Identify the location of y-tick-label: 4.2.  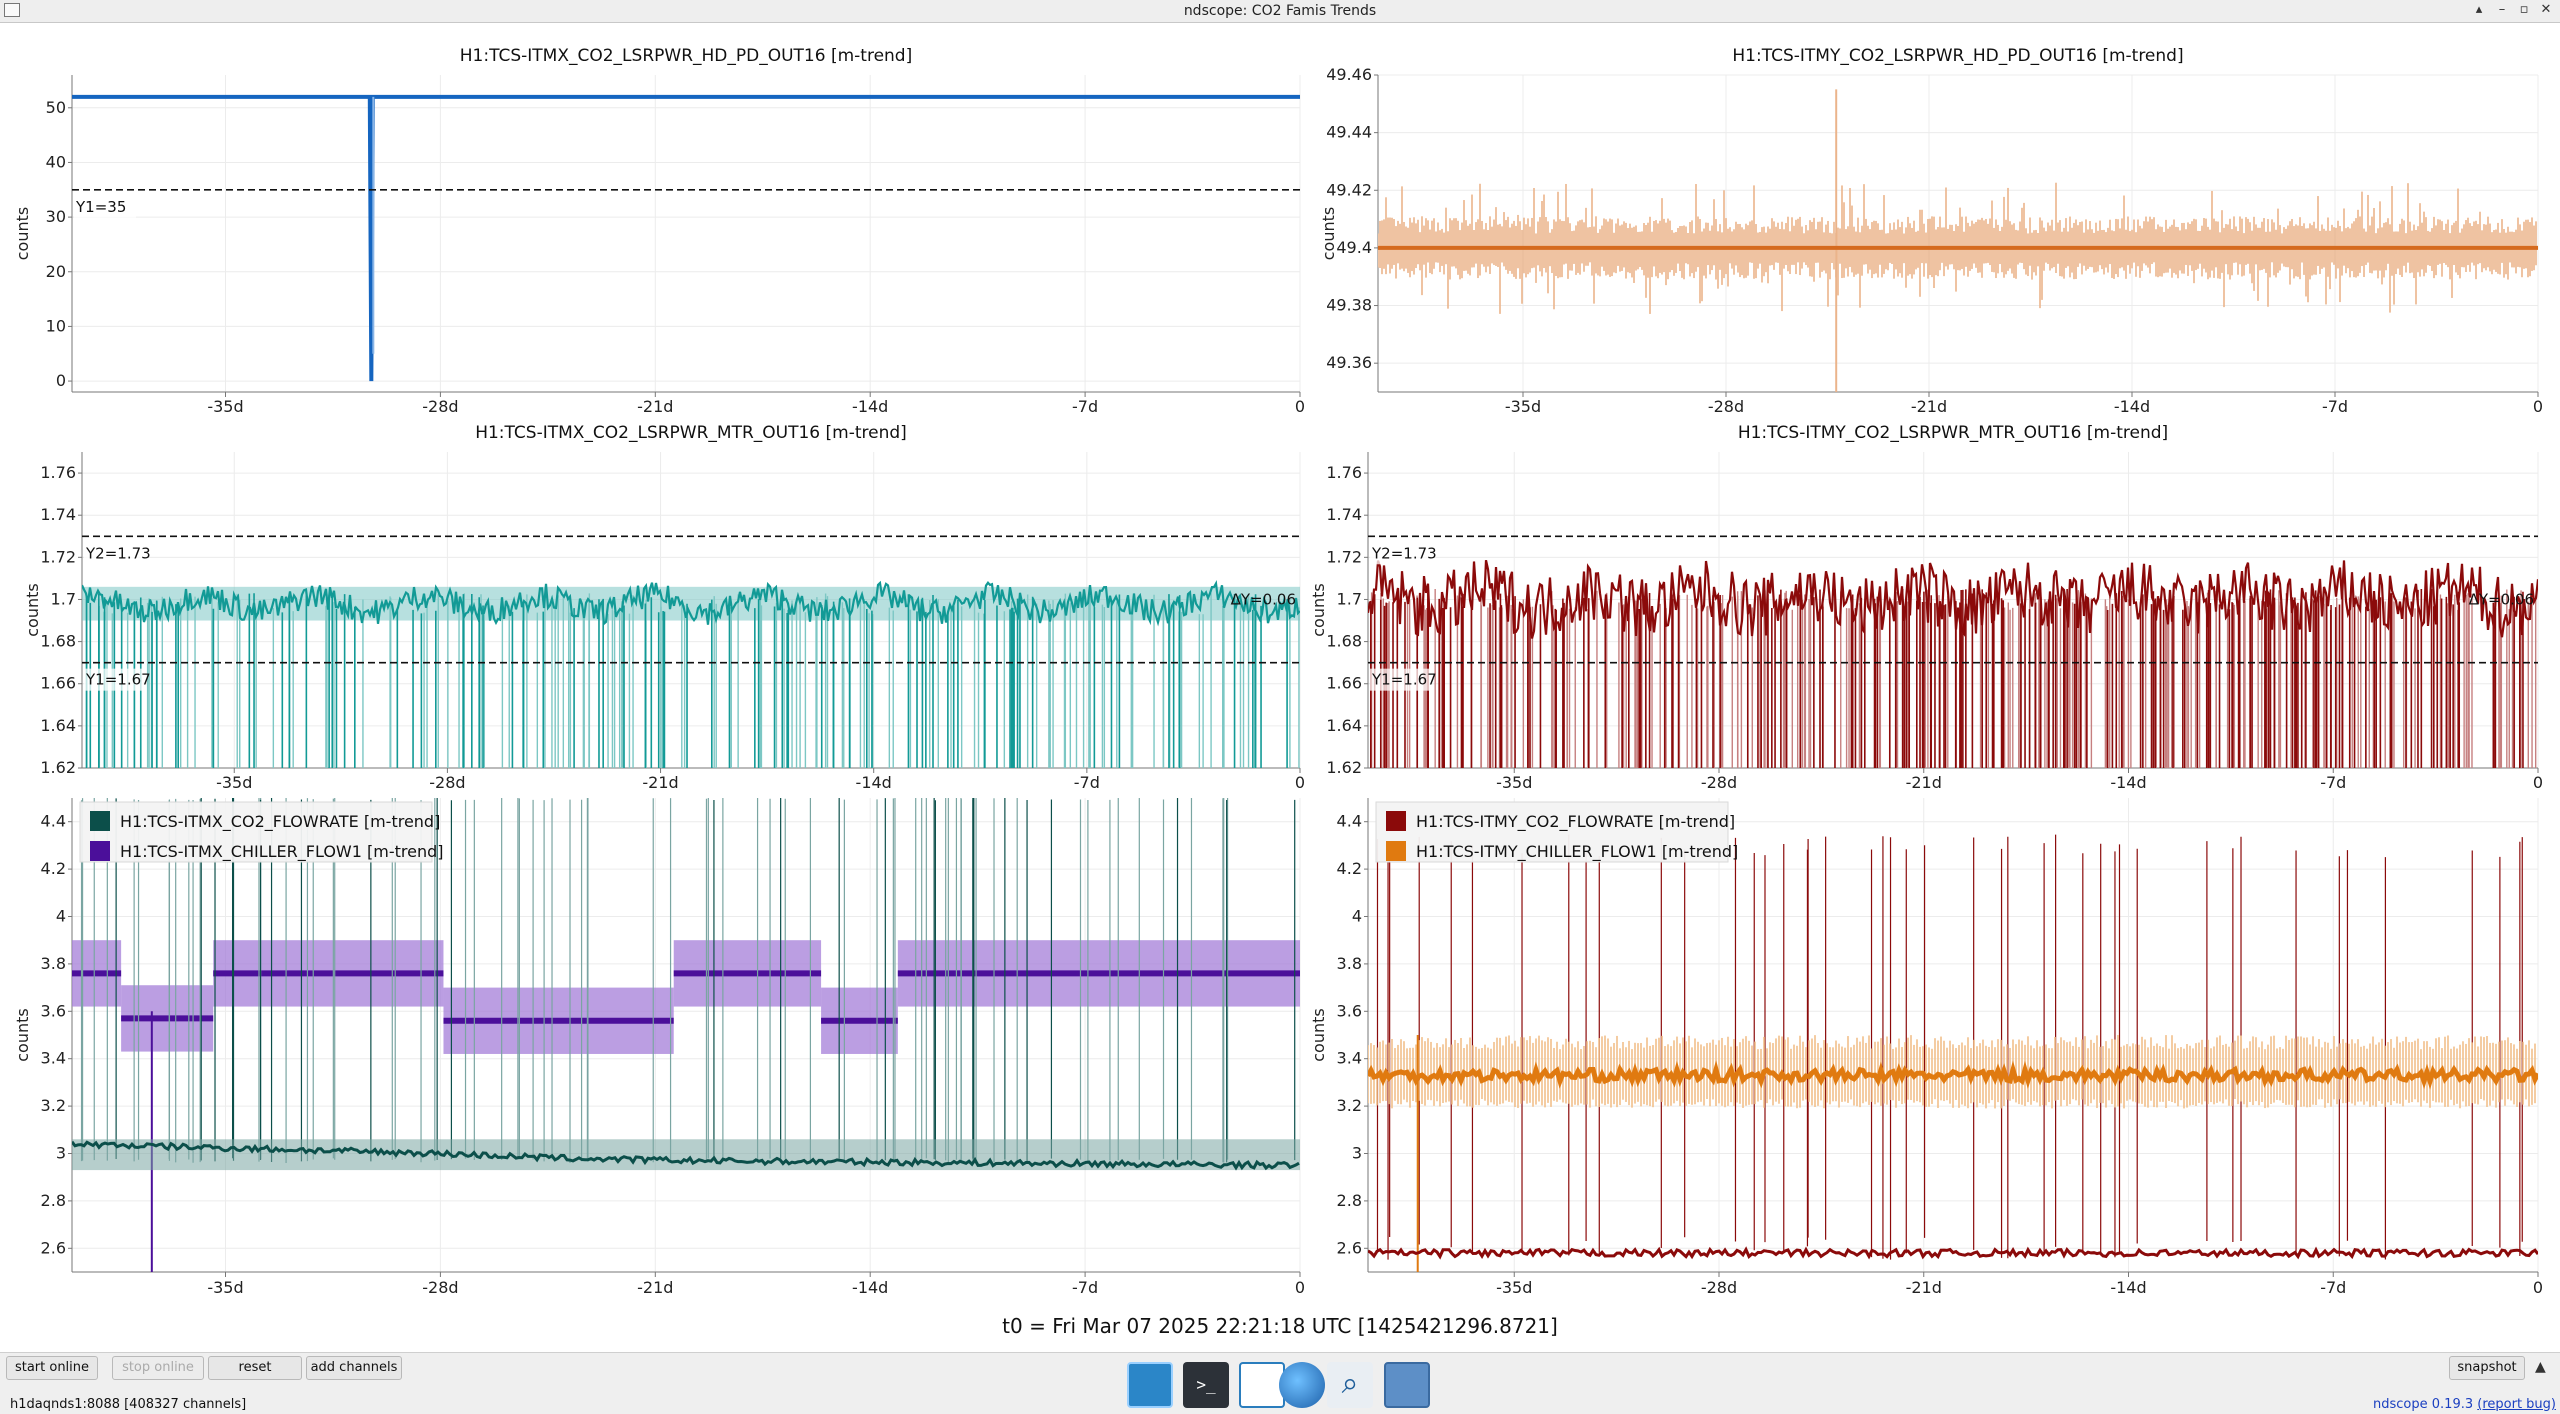
(1349, 868).